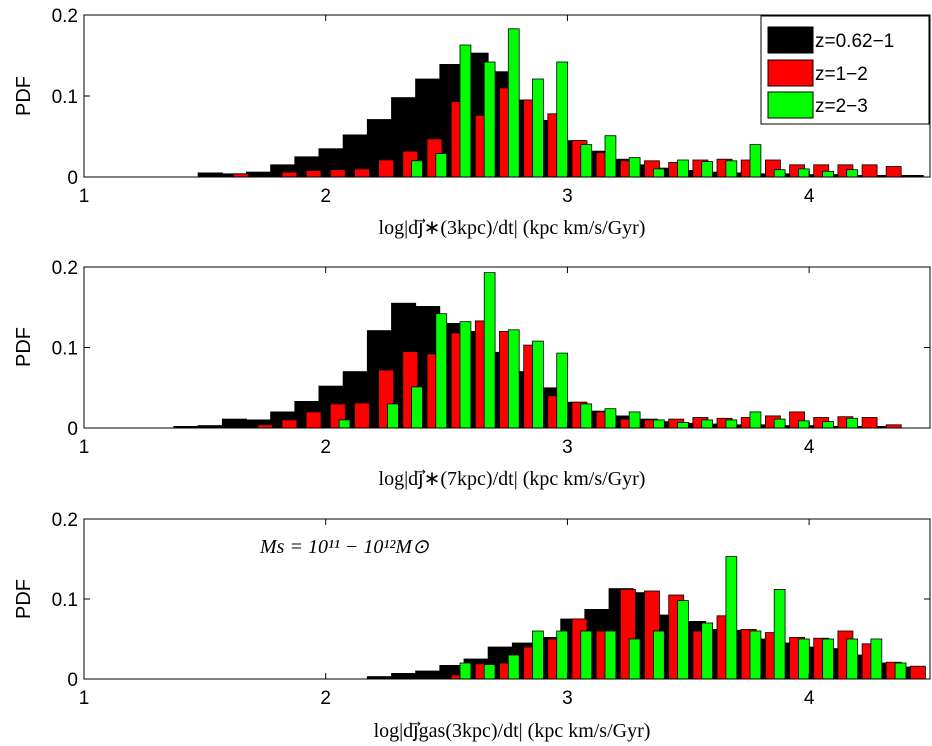 The height and width of the screenshot is (746, 932). Describe the element at coordinates (854, 41) in the screenshot. I see `legend-label-z062-1: z=0.62−1` at that location.